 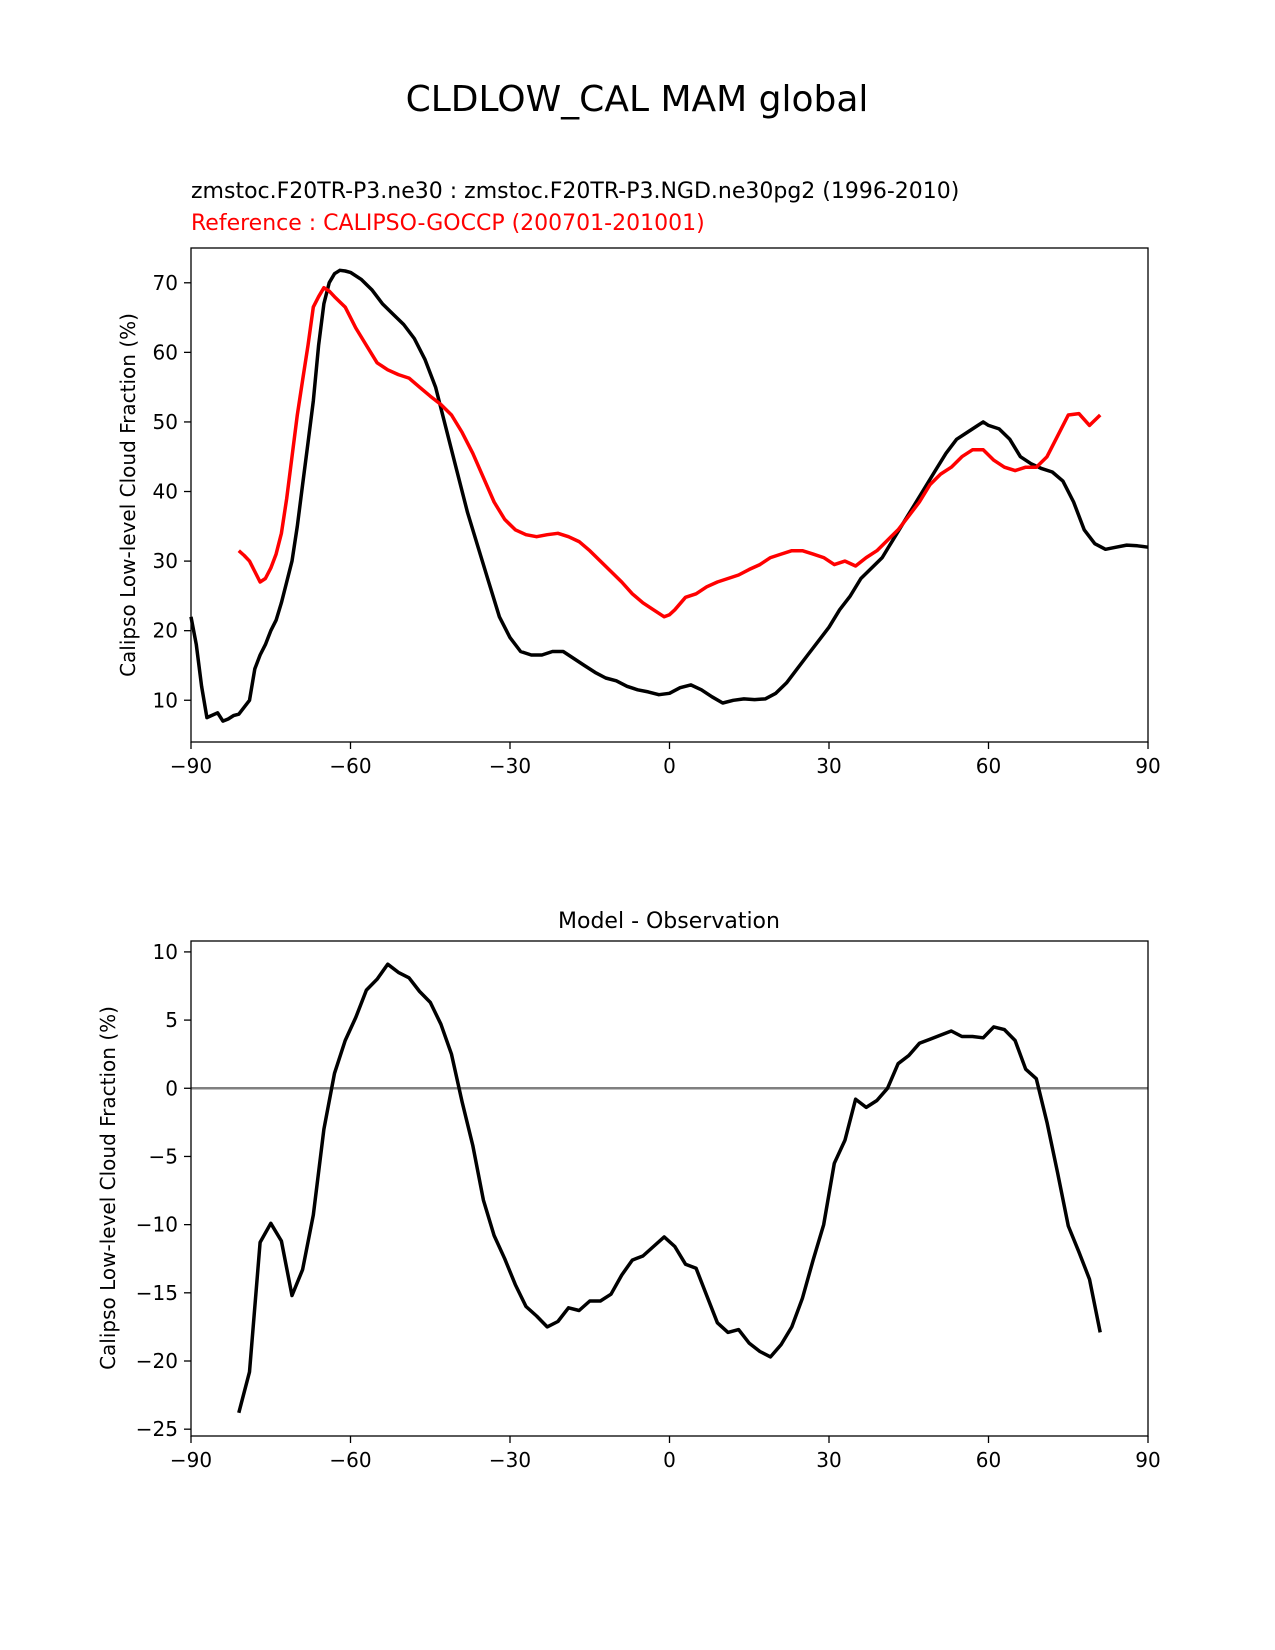 What do you see at coordinates (165, 492) in the screenshot?
I see `top-y-tick-label: 40` at bounding box center [165, 492].